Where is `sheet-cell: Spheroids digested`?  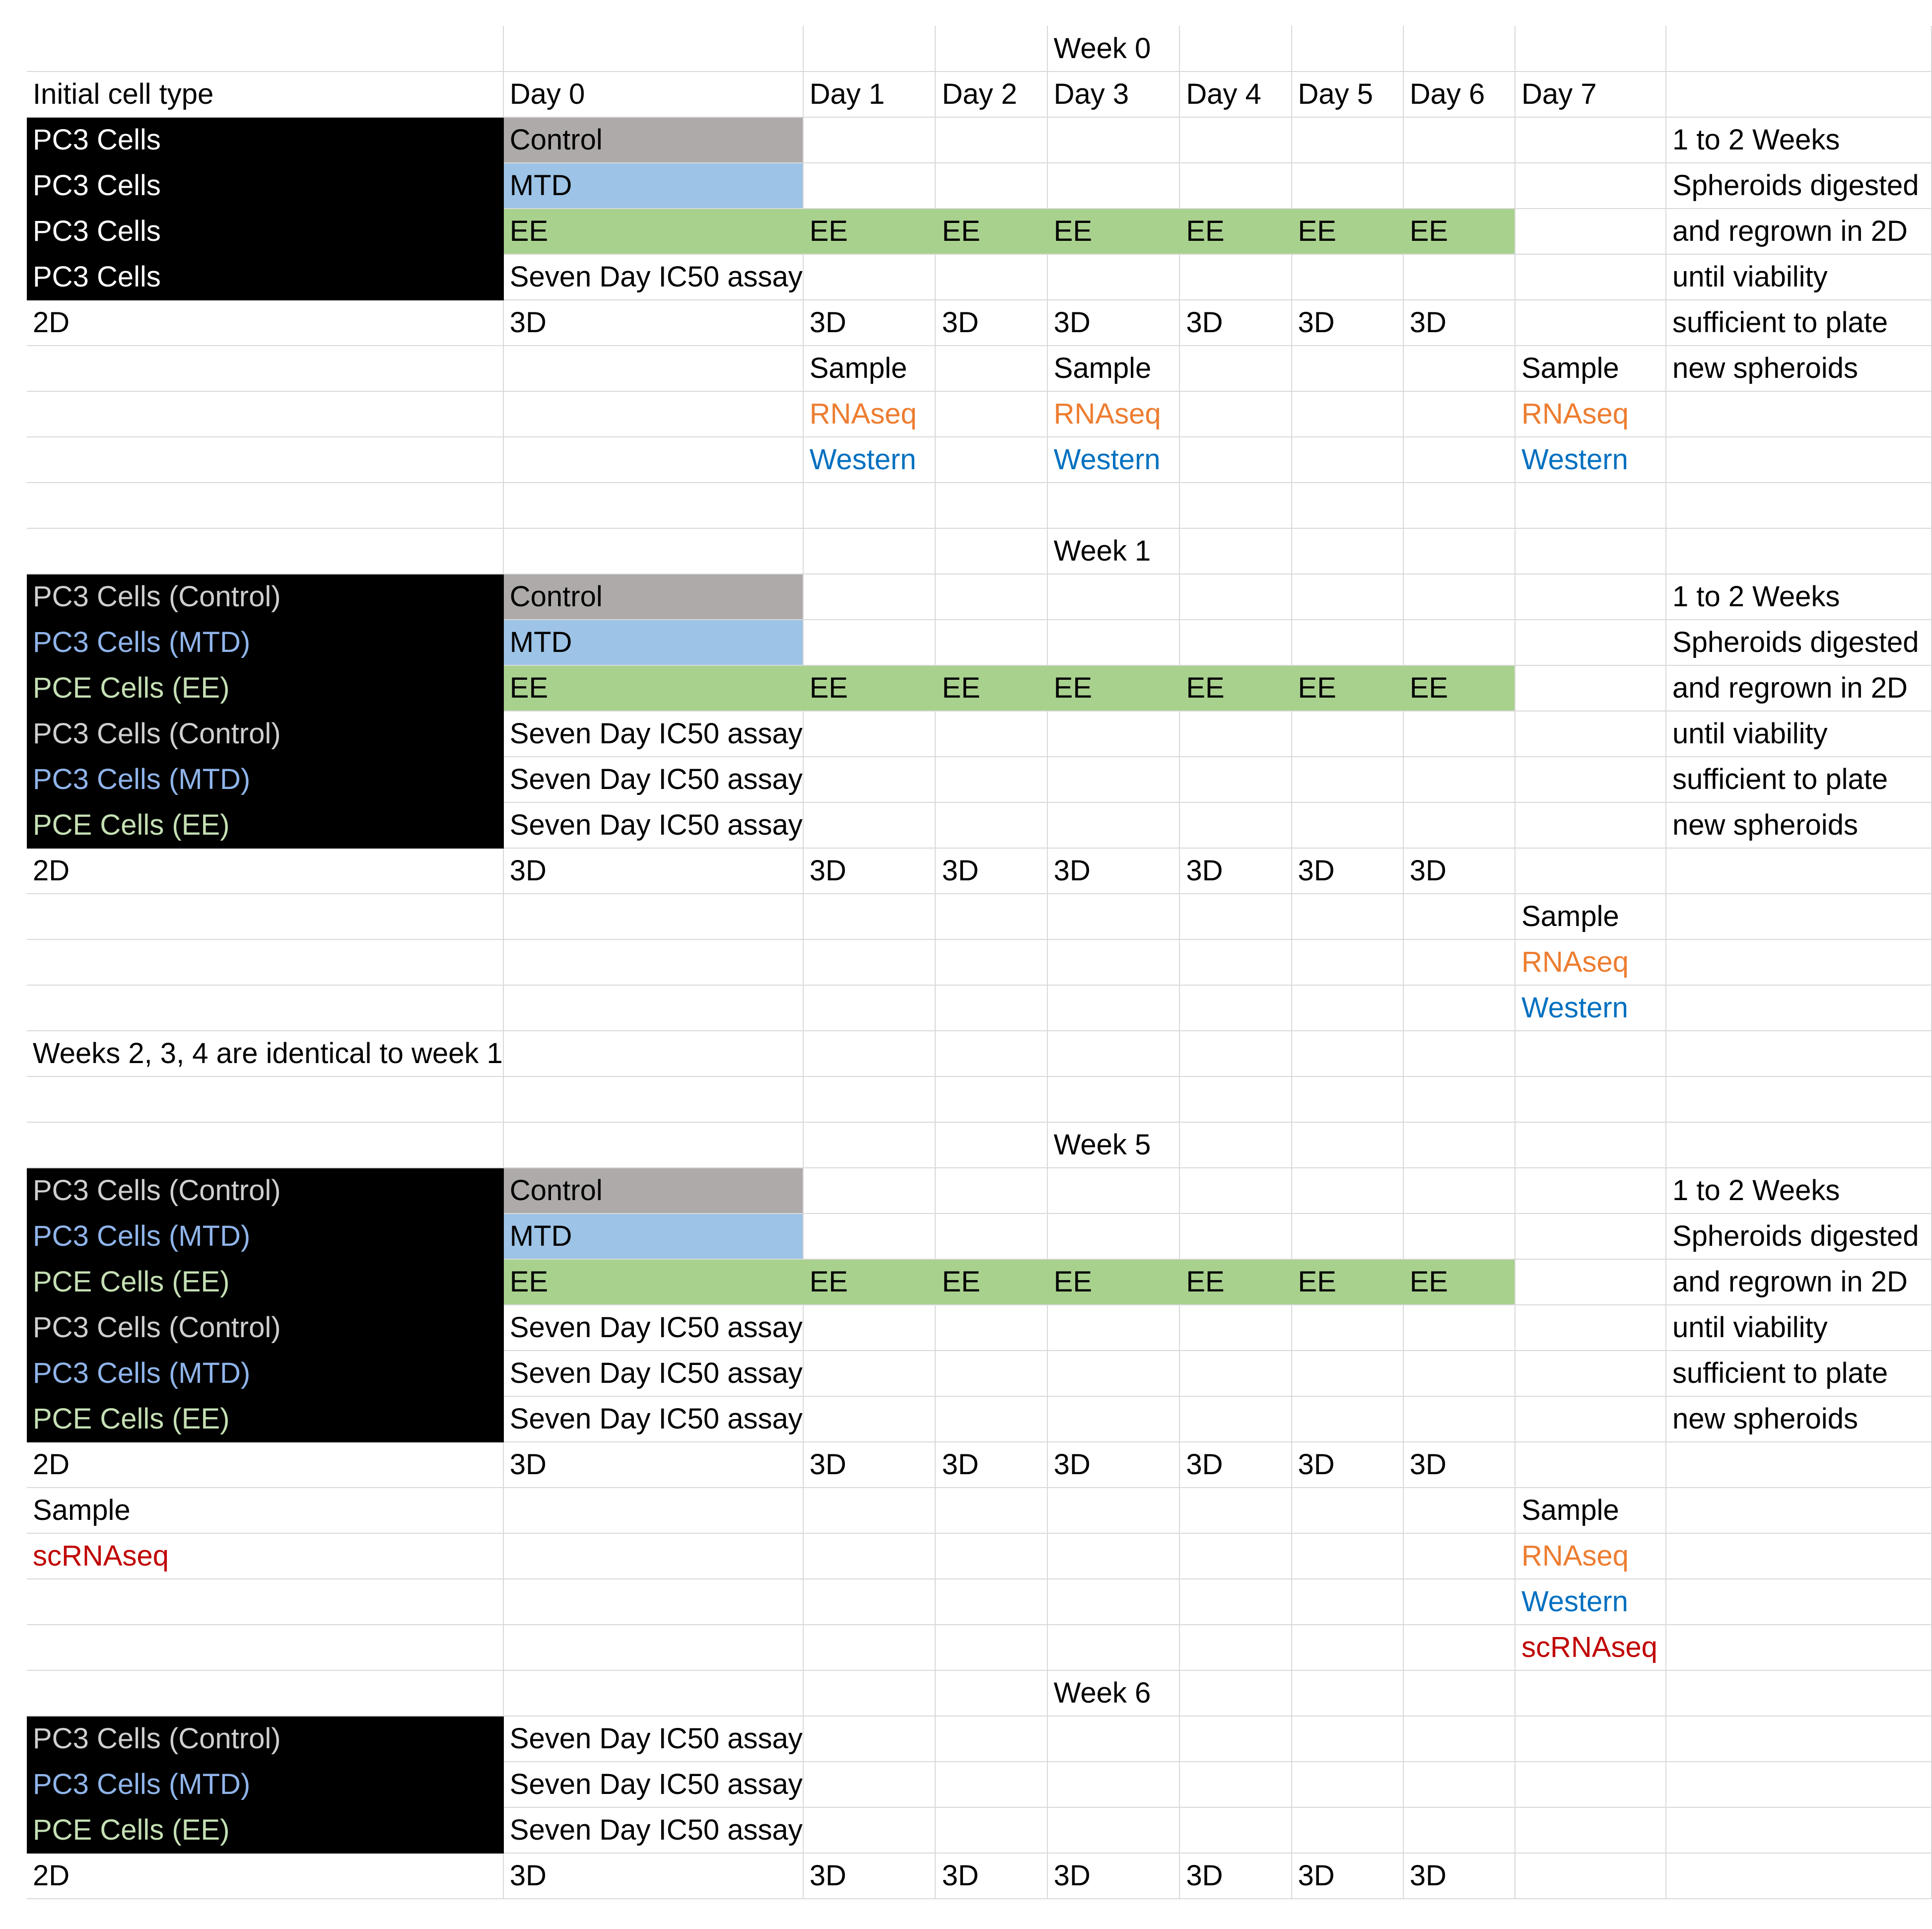 sheet-cell: Spheroids digested is located at coordinates (1799, 186).